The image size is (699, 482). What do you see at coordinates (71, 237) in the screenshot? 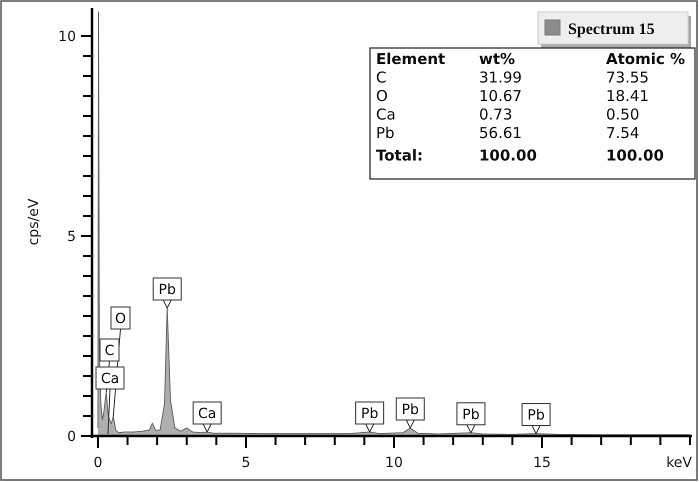
I see `y-tick-label: 5` at bounding box center [71, 237].